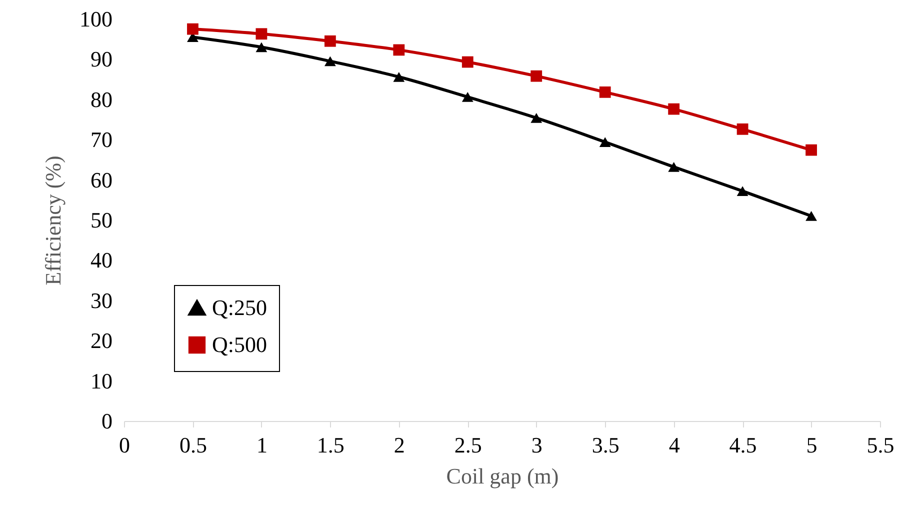  I want to click on x-tick-label: 0, so click(124, 445).